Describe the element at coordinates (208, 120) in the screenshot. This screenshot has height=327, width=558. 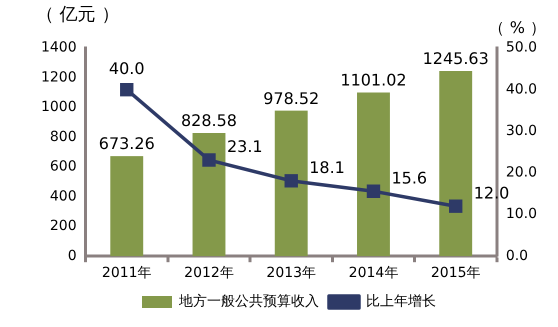
I see `text: 828.58` at that location.